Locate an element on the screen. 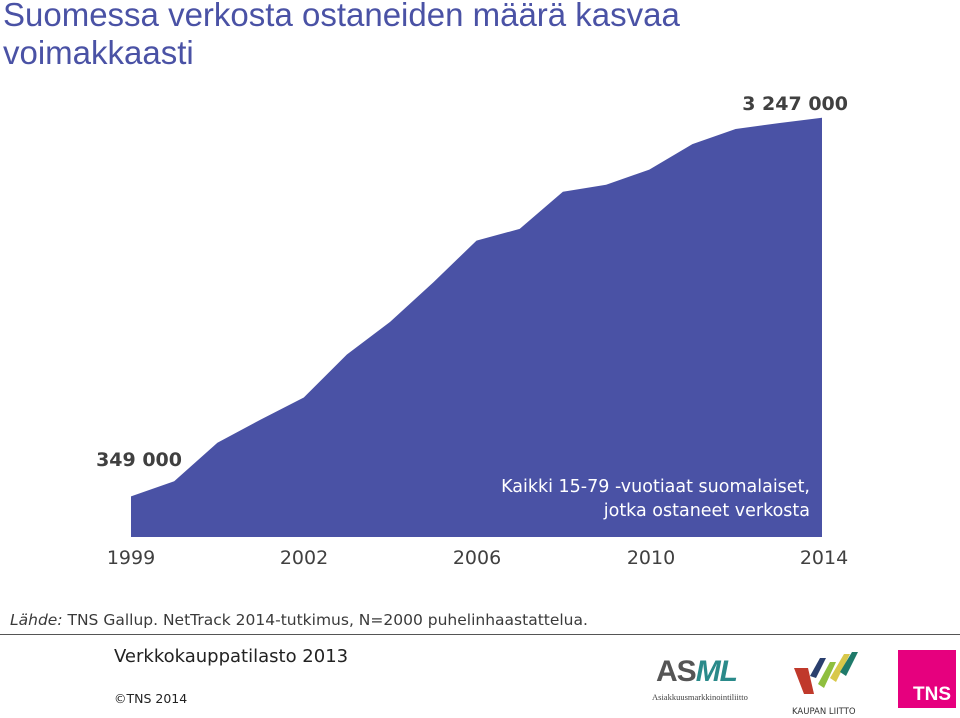 Image resolution: width=960 pixels, height=718 pixels. asml-logo: ASML Asiakkuusmarkkinointiliitto is located at coordinates (707, 681).